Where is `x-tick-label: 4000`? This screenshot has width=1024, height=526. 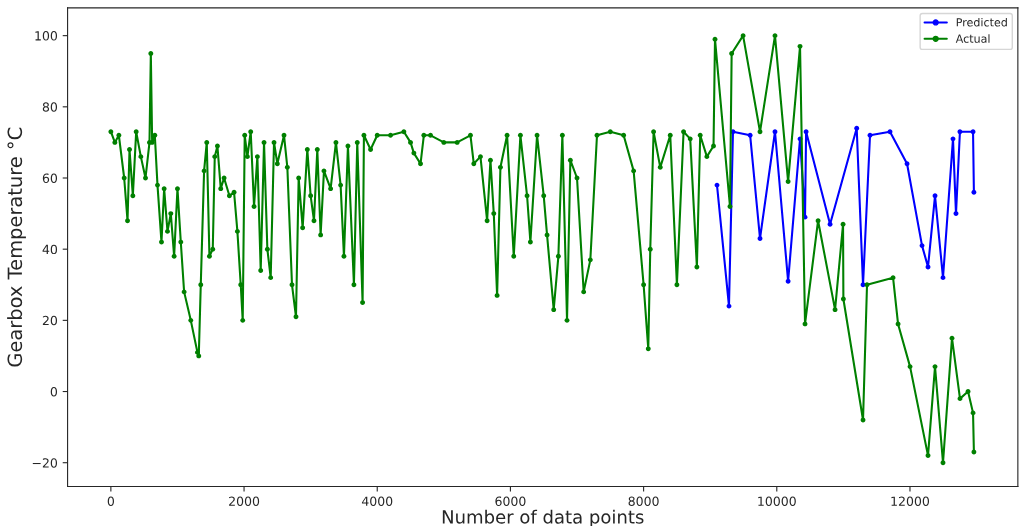
x-tick-label: 4000 is located at coordinates (377, 501).